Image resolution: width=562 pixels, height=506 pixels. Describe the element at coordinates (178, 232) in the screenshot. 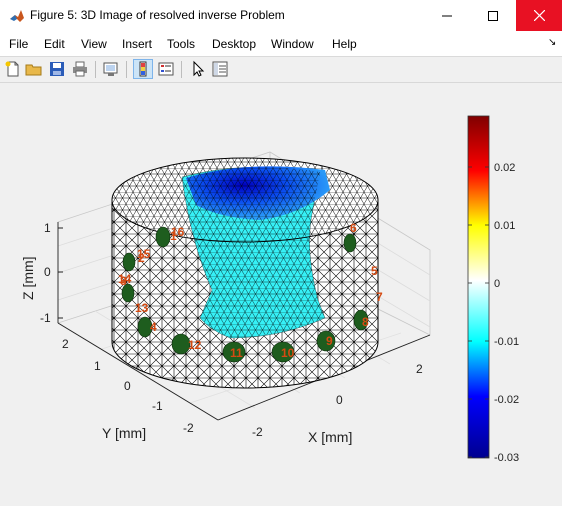

I see `electrode-label-16: 16` at that location.